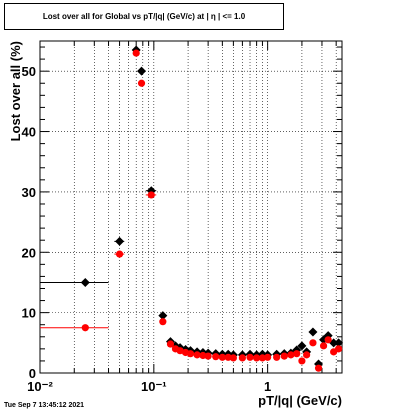  What do you see at coordinates (44, 405) in the screenshot?
I see `footer-timestamp: Tue Sep 7 13:45:12 2021` at bounding box center [44, 405].